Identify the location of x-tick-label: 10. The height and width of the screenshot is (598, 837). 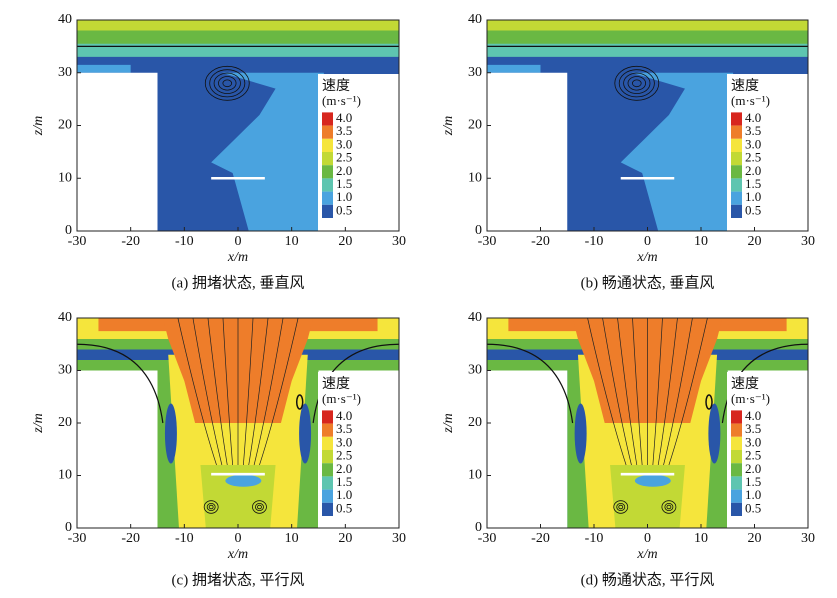
(701, 241).